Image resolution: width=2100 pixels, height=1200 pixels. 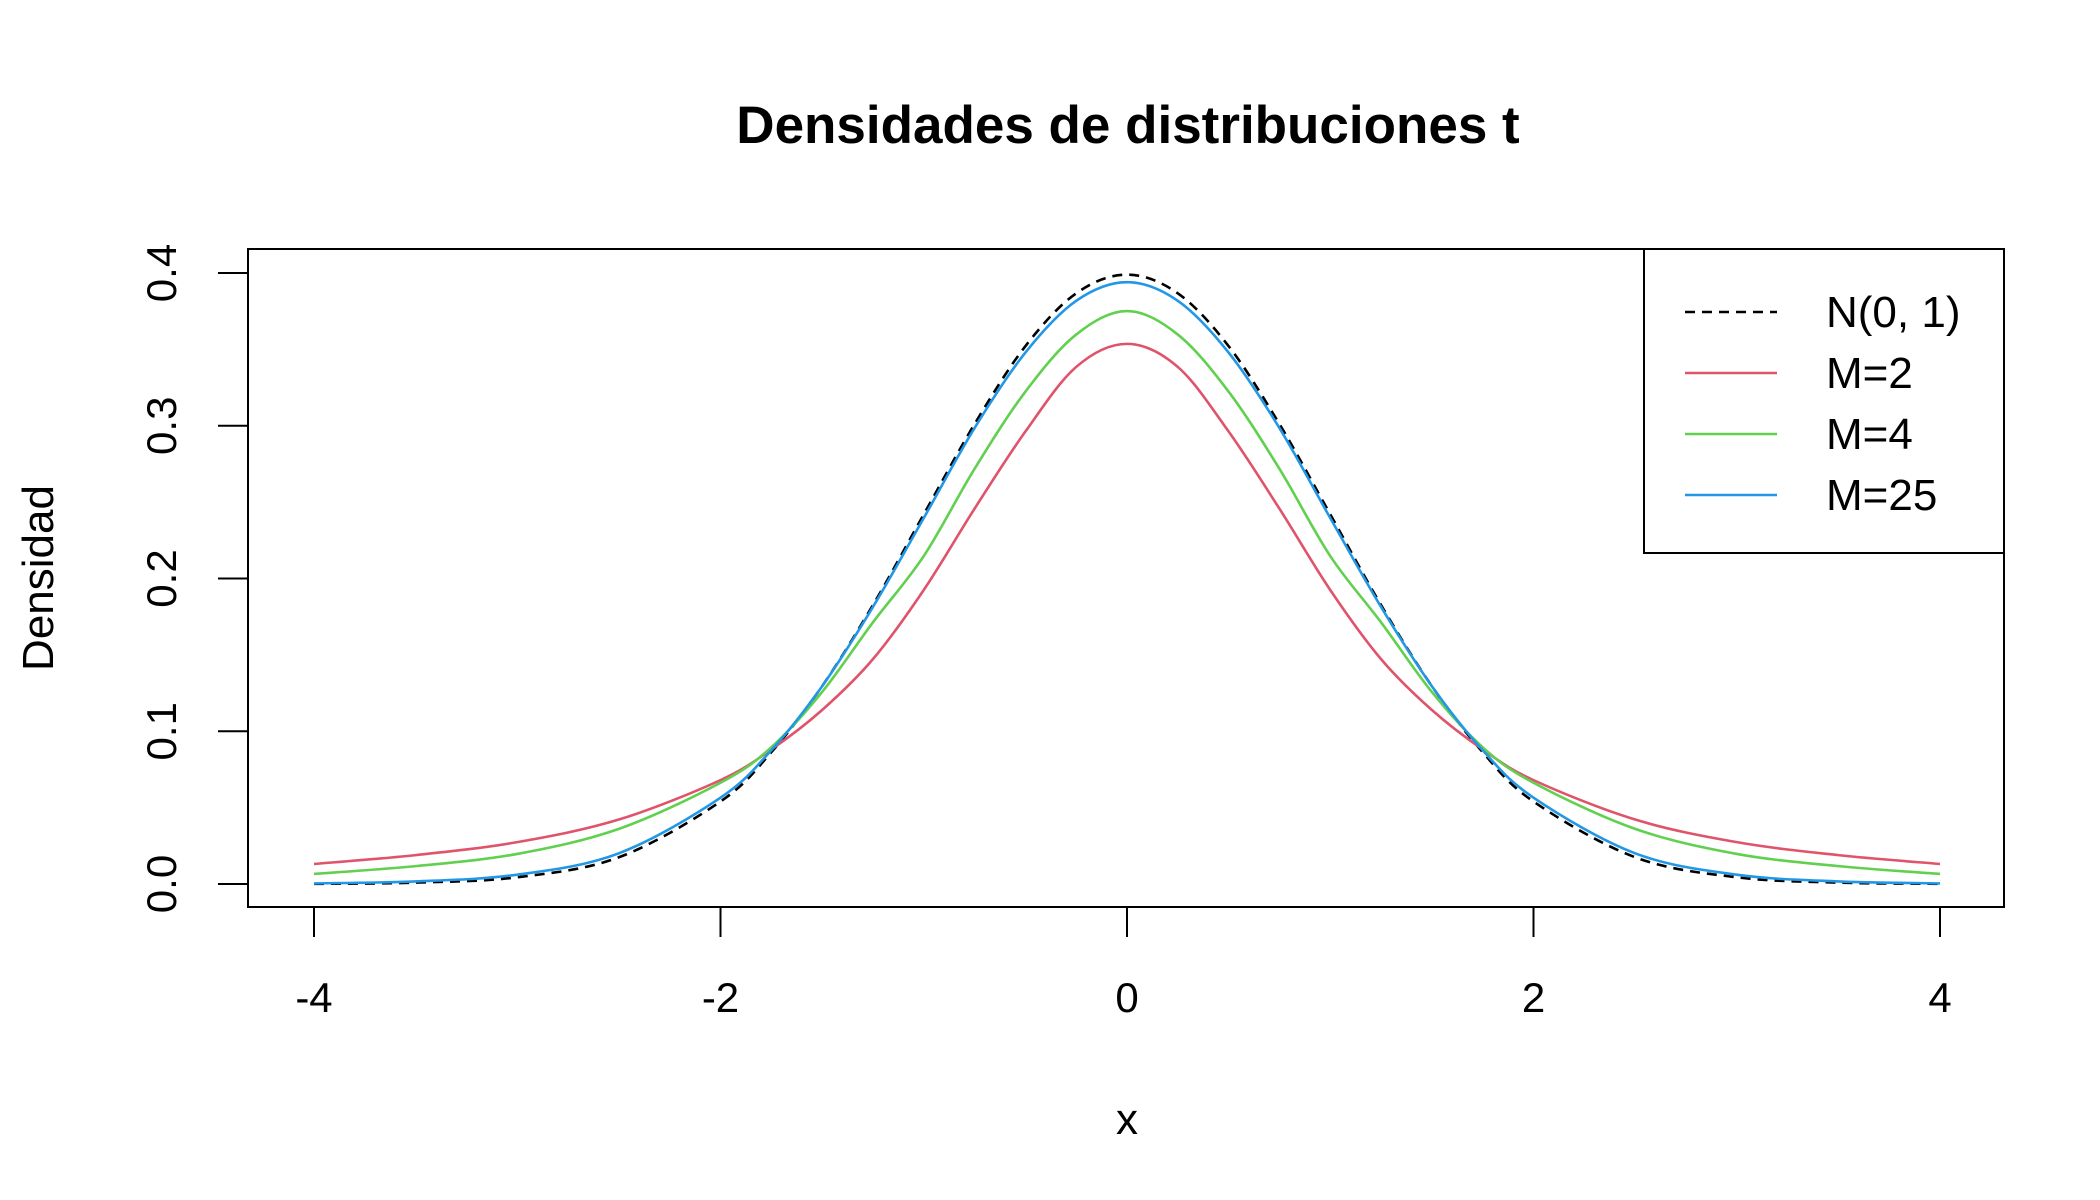 What do you see at coordinates (1869, 434) in the screenshot?
I see `legend-label: M=4` at bounding box center [1869, 434].